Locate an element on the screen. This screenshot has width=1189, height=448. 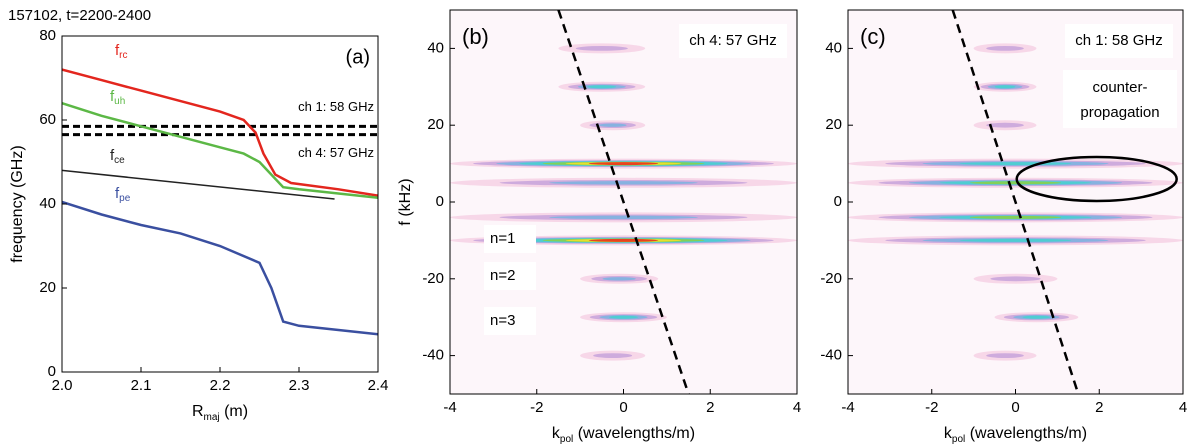
x-tick-label: 2.4 is located at coordinates (378, 385).